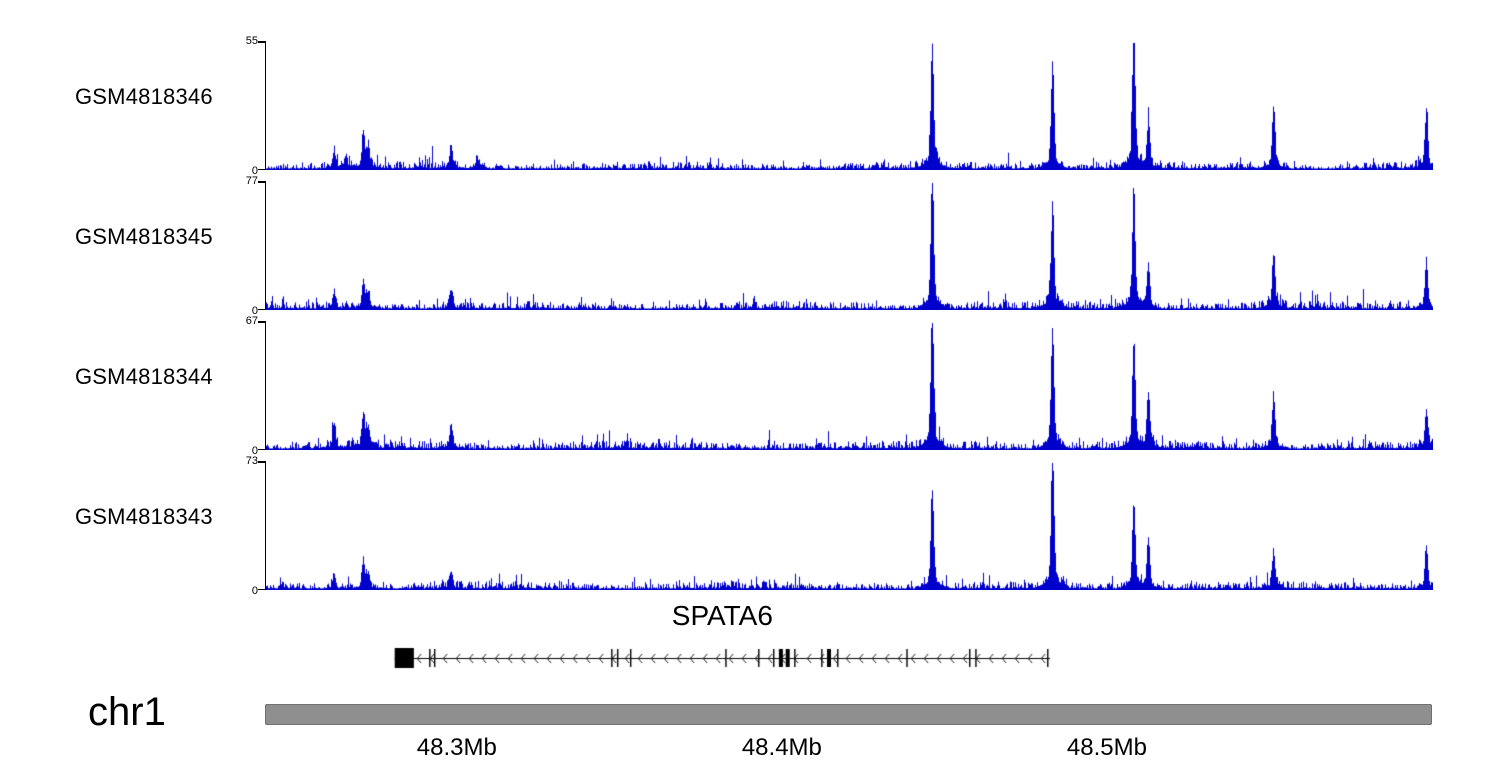 This screenshot has width=1500, height=780. Describe the element at coordinates (456, 747) in the screenshot. I see `x-axis-tick-label: 48.3Mb` at that location.